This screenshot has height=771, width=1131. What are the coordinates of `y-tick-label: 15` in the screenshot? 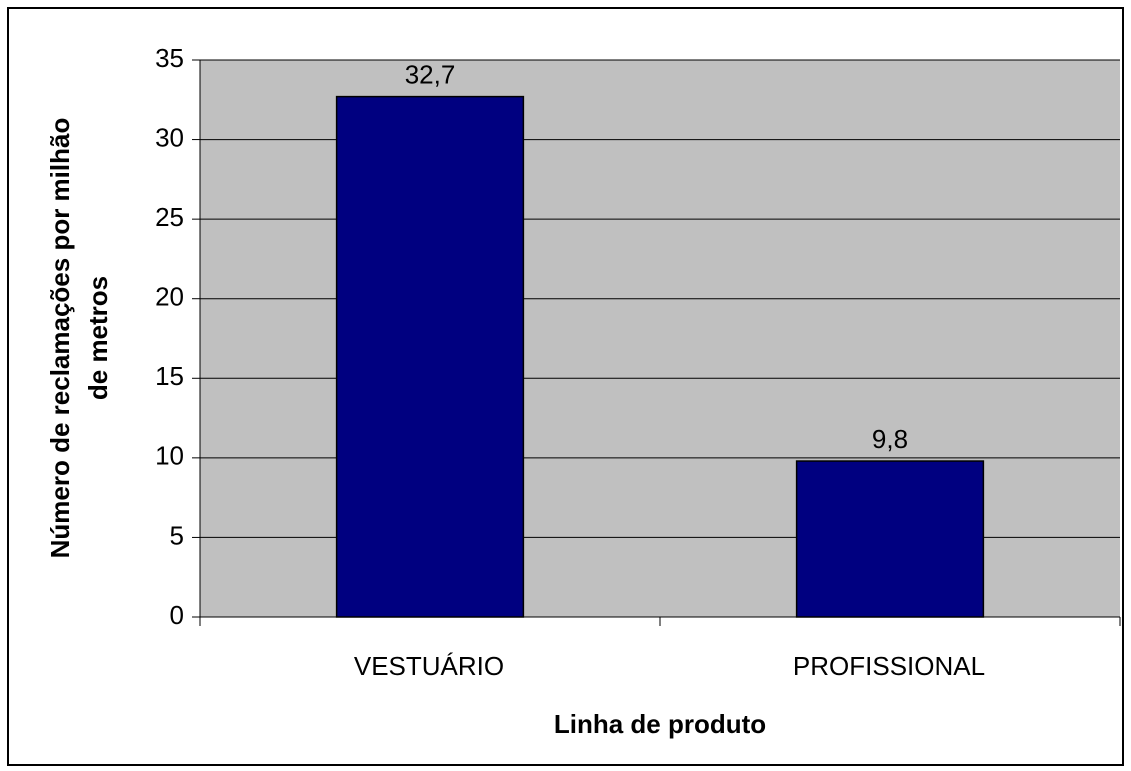 It's located at (169, 376).